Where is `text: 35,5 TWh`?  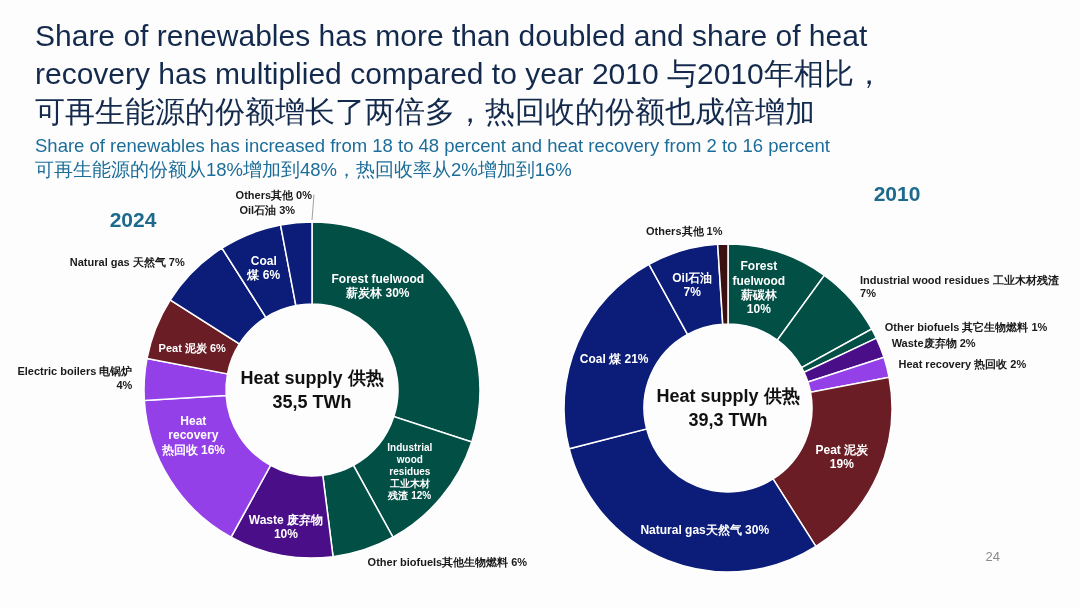
text: 35,5 TWh is located at coordinates (312, 402).